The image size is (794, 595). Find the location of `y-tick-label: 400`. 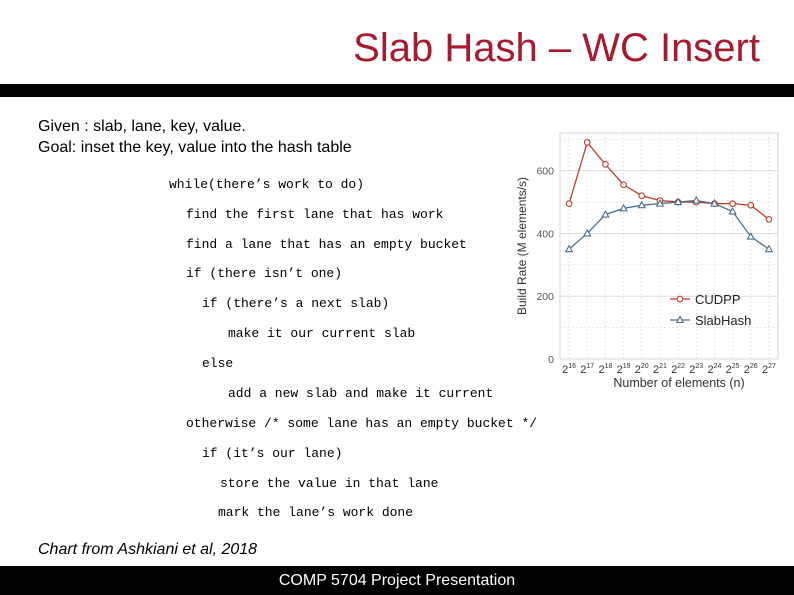

y-tick-label: 400 is located at coordinates (545, 234).